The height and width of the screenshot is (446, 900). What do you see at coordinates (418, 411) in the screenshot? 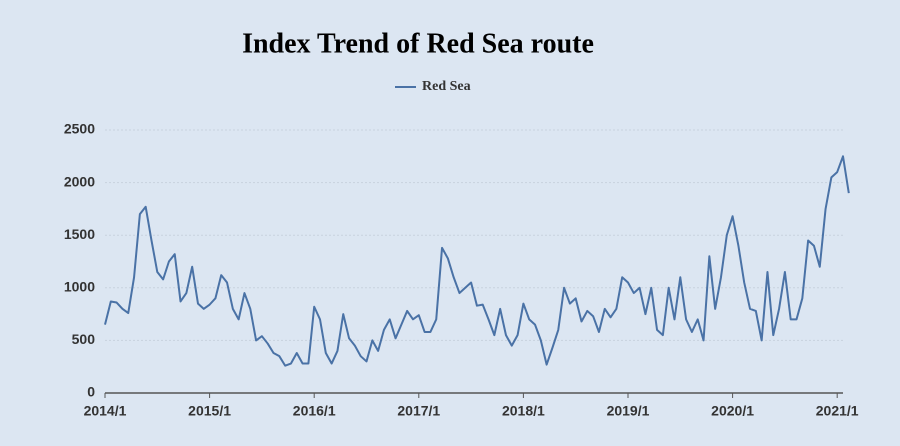
I see `x-tick-label: 2017/1` at bounding box center [418, 411].